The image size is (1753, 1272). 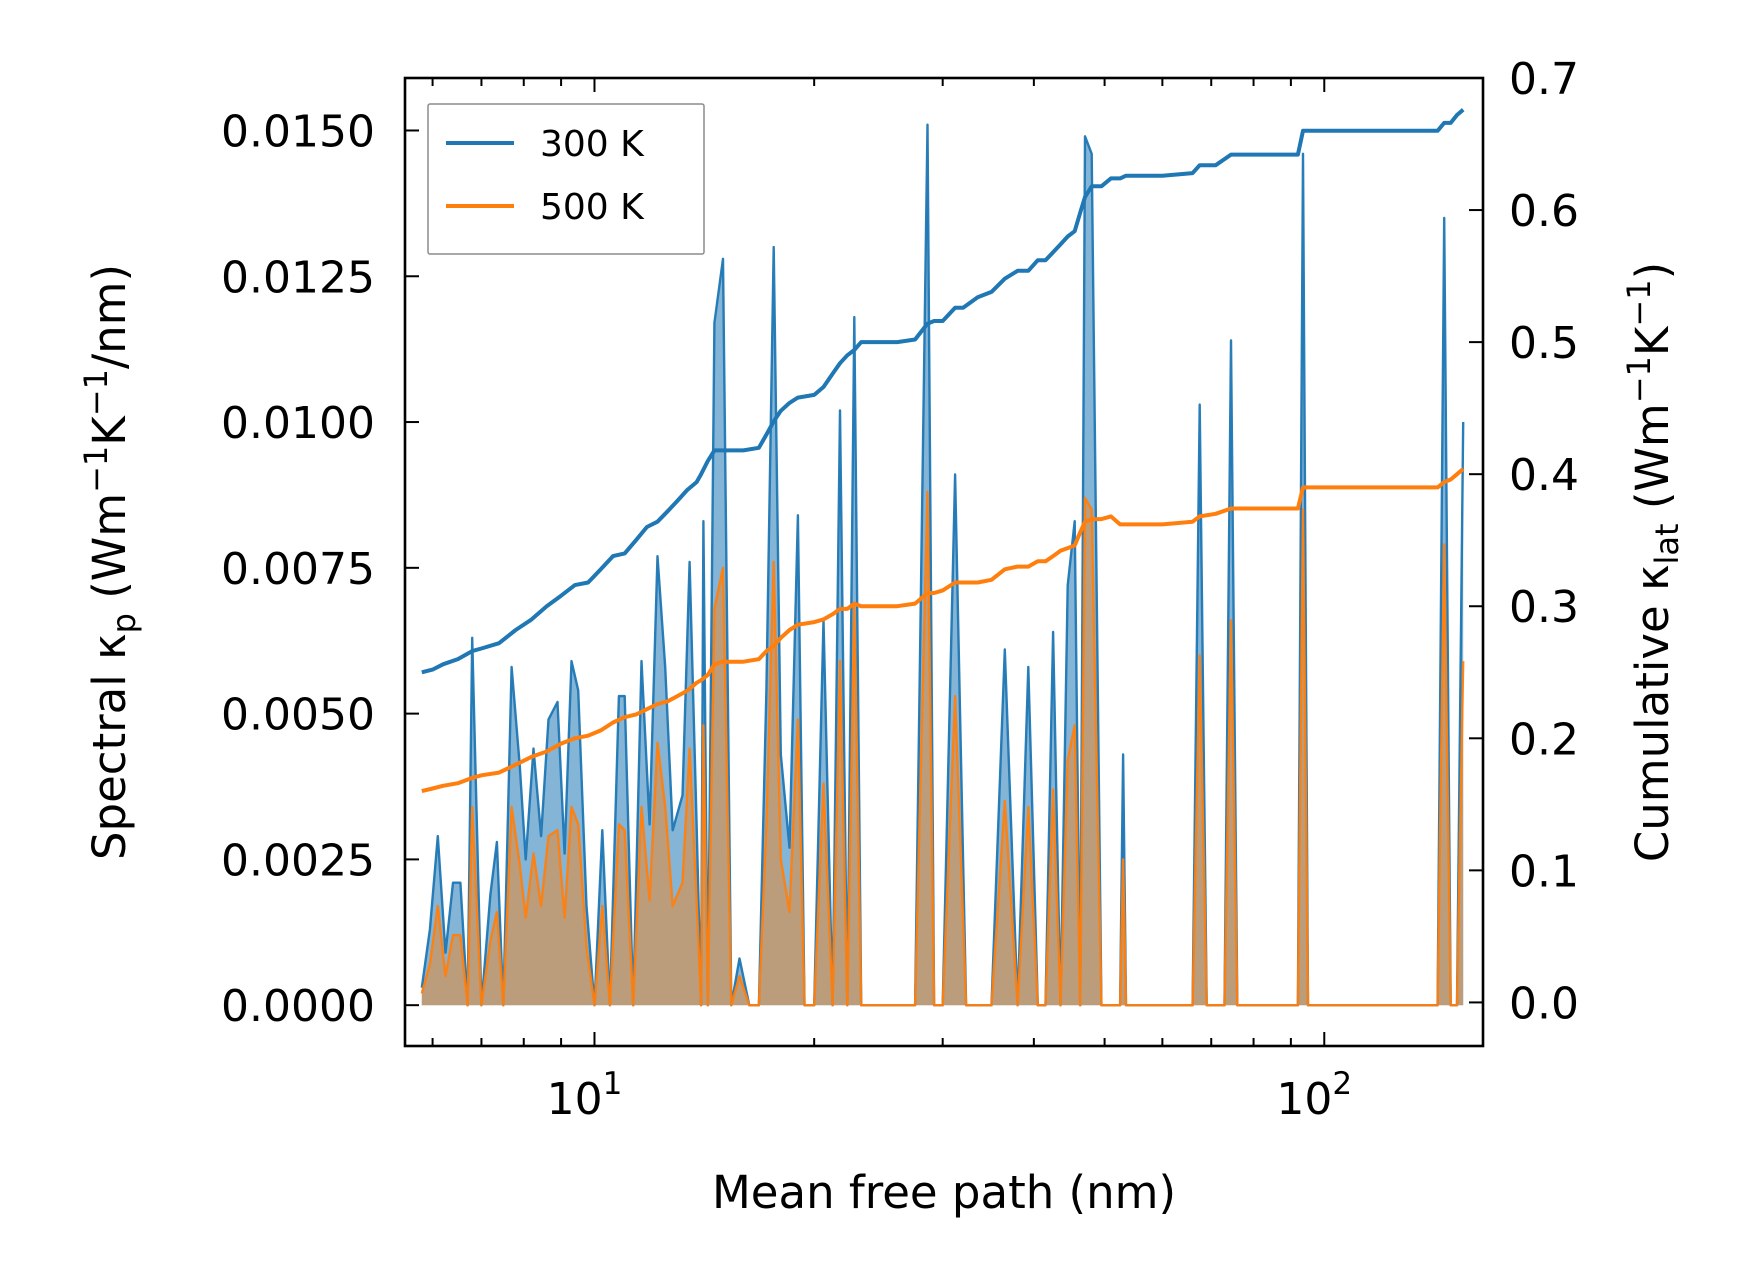 What do you see at coordinates (1544, 475) in the screenshot?
I see `y-right-tick-label: 0.4` at bounding box center [1544, 475].